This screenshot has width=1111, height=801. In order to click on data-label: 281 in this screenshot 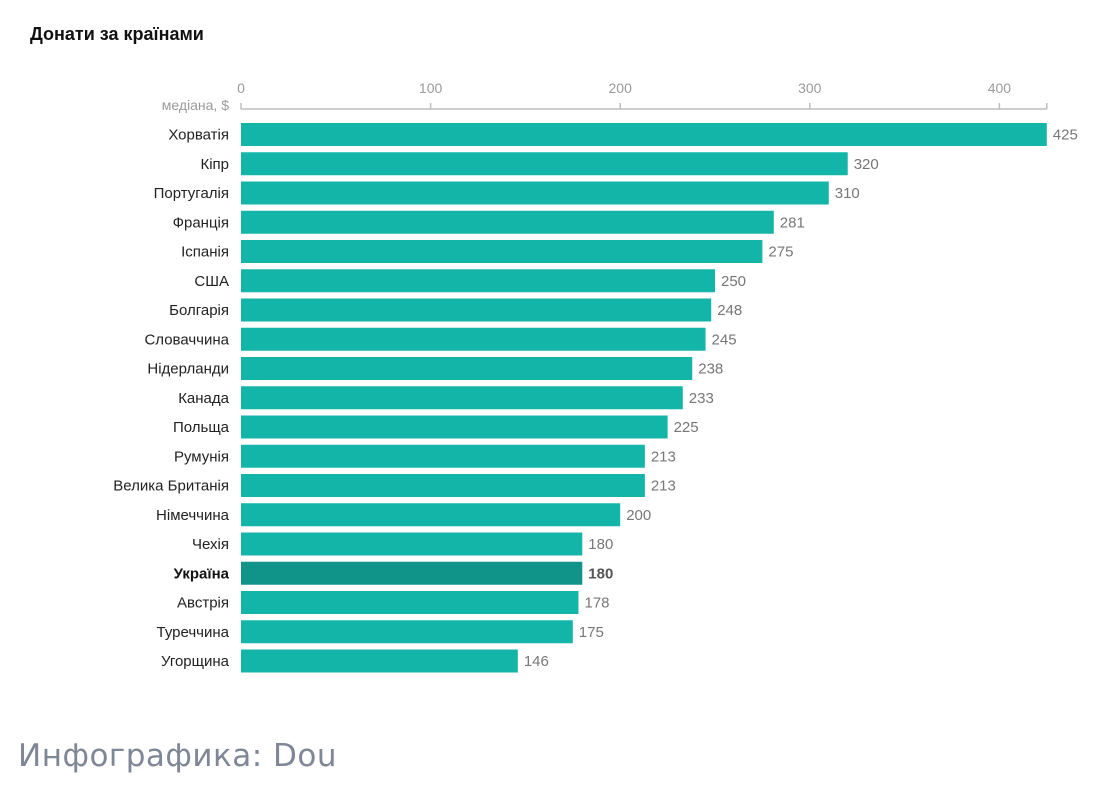, I will do `click(792, 222)`.